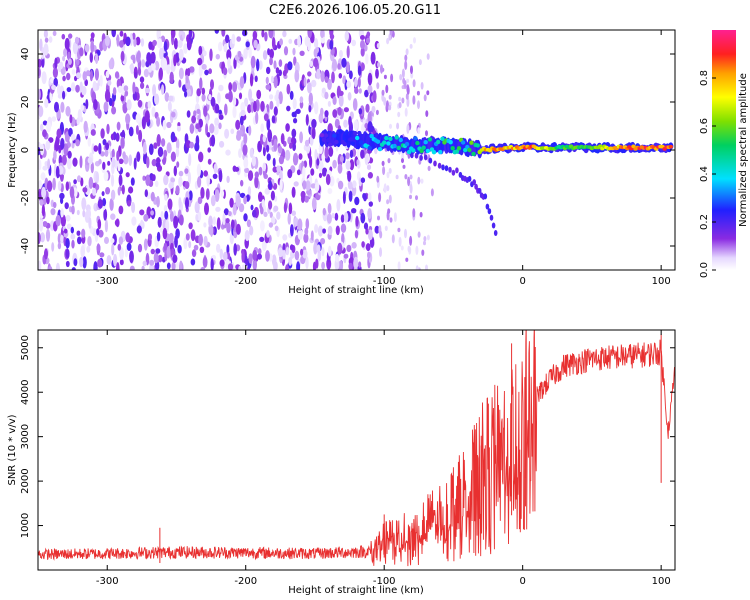 The image size is (750, 600). Describe the element at coordinates (25, 102) in the screenshot. I see `y-tick-label: 20` at that location.